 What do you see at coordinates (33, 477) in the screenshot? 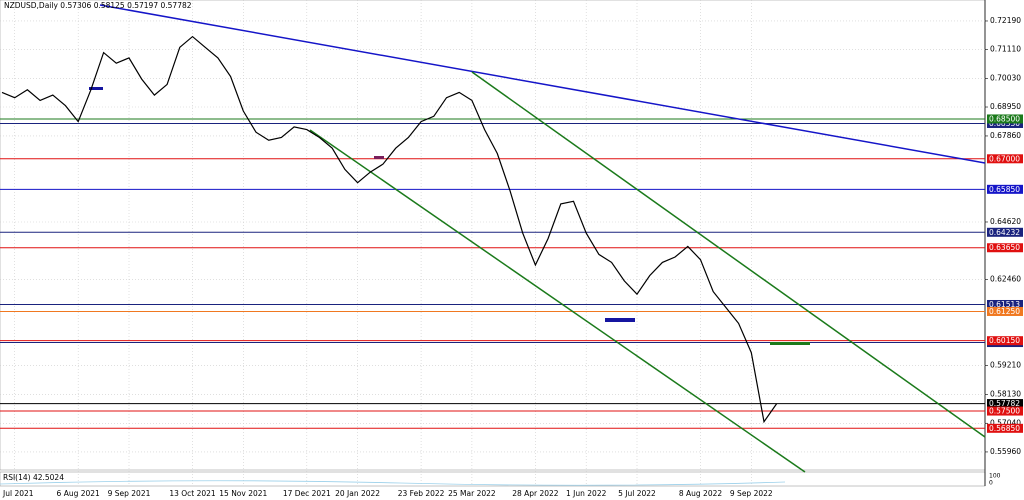
I see `rsi-label: RSI(14) 42.5024` at bounding box center [33, 477].